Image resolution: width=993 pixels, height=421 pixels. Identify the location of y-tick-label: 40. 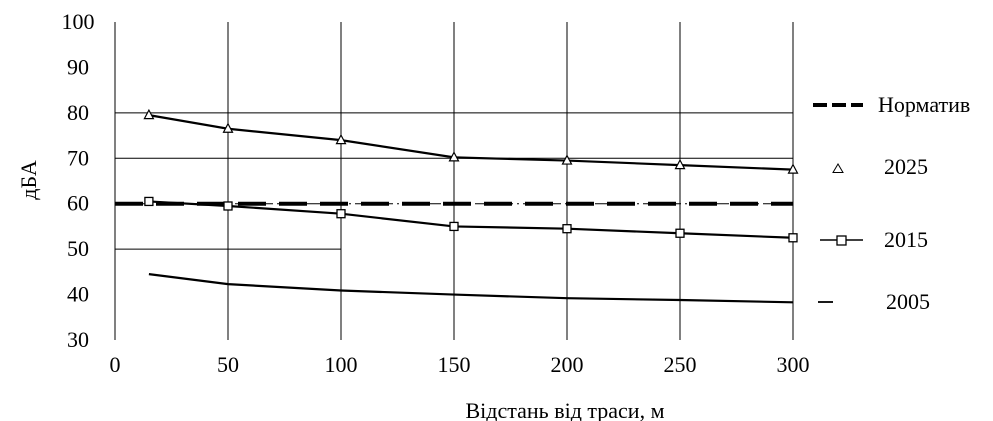
(78, 294).